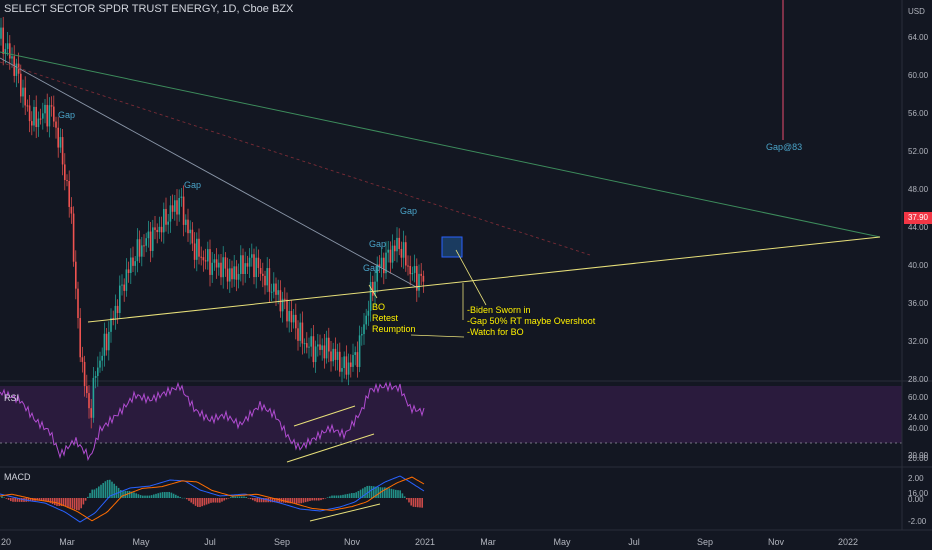 Image resolution: width=932 pixels, height=550 pixels. I want to click on gap-target-label: Gap@83, so click(784, 147).